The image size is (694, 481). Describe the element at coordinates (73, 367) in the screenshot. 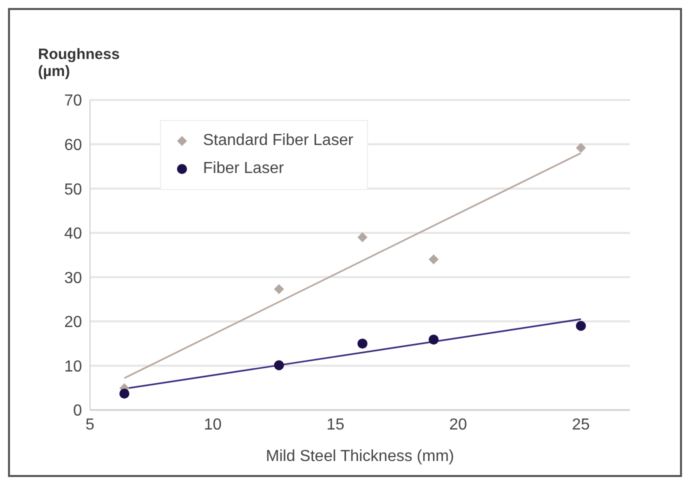

I see `y-tick-label: 10` at that location.